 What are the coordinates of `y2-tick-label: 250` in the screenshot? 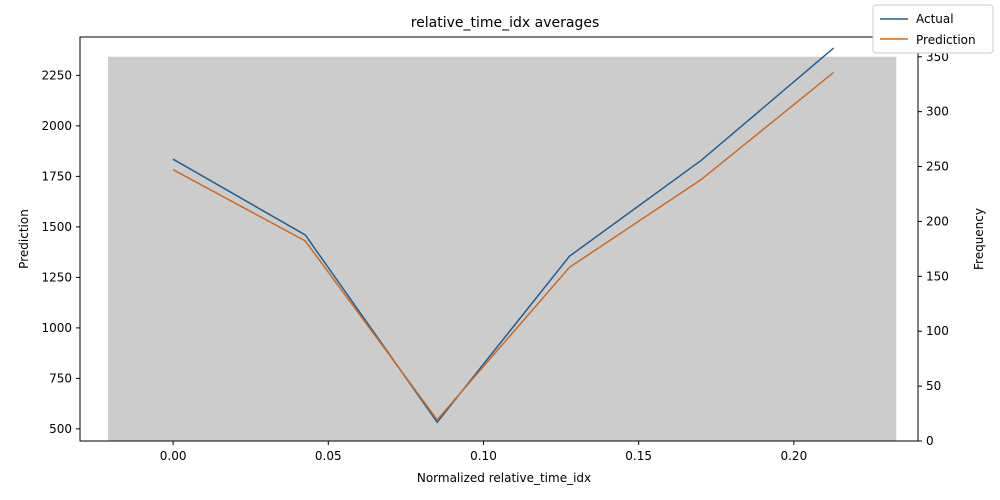 It's located at (937, 167).